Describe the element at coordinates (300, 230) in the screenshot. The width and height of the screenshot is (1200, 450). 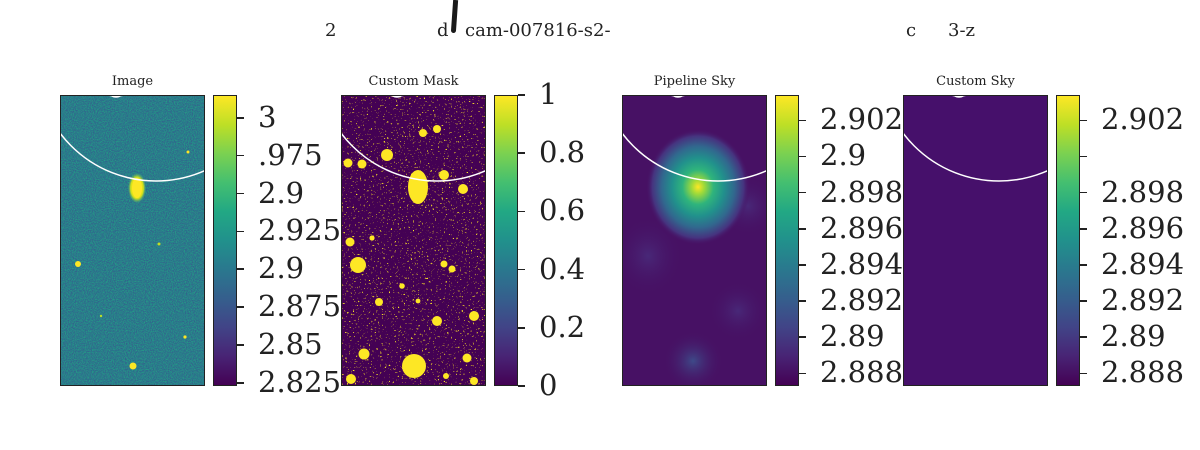
I see `colorbar-tick-label: 2.925` at that location.